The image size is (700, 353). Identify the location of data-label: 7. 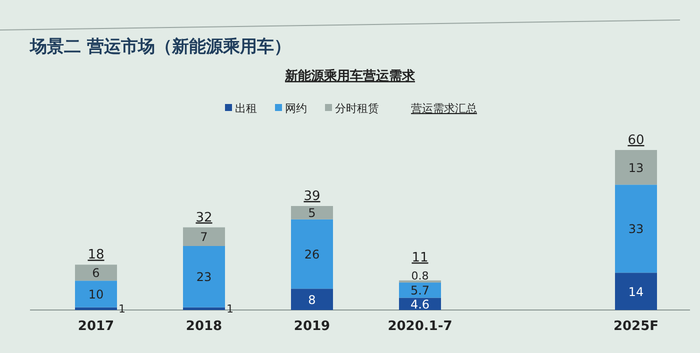
(204, 237).